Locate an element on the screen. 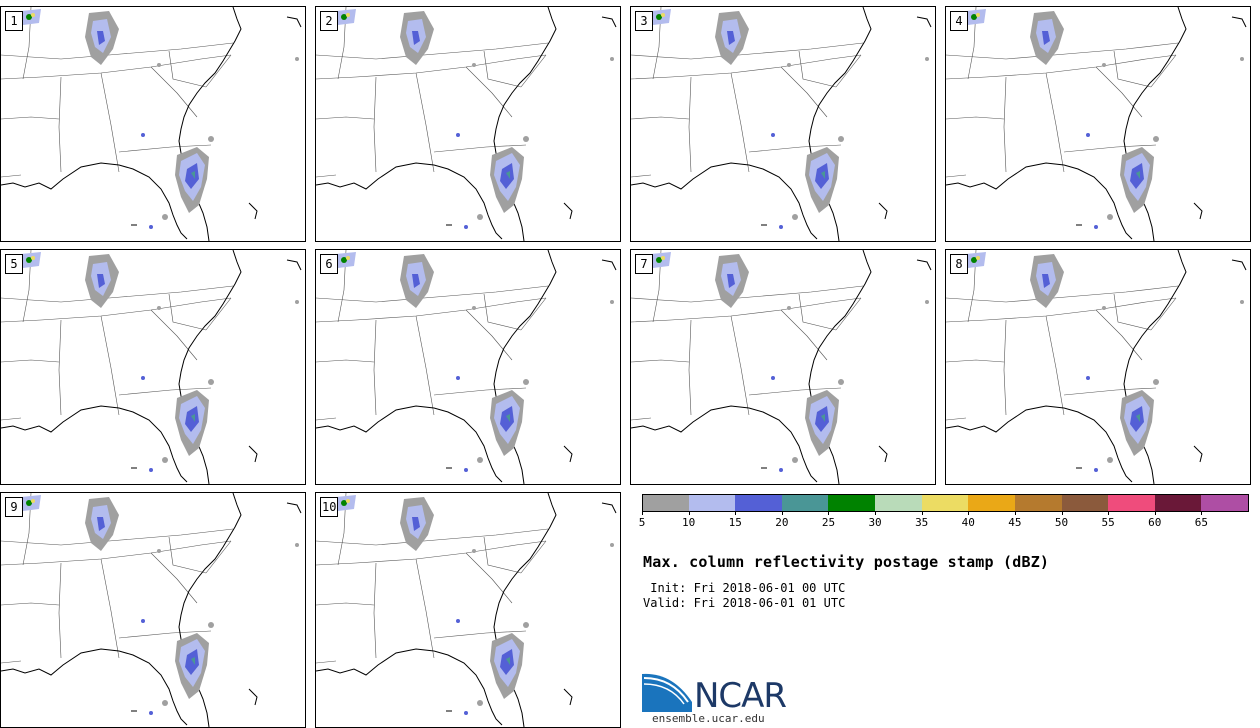 This screenshot has height=728, width=1260. member-number-label: 6 is located at coordinates (329, 264).